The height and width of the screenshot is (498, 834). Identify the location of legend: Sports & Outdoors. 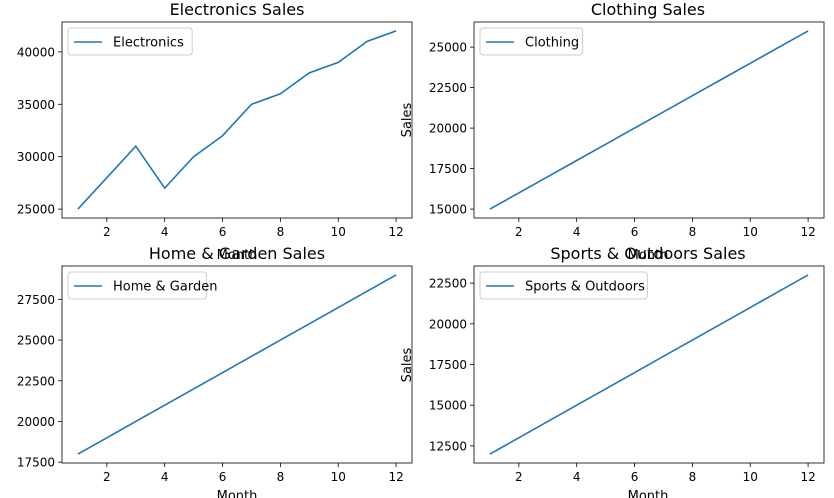
(563, 285).